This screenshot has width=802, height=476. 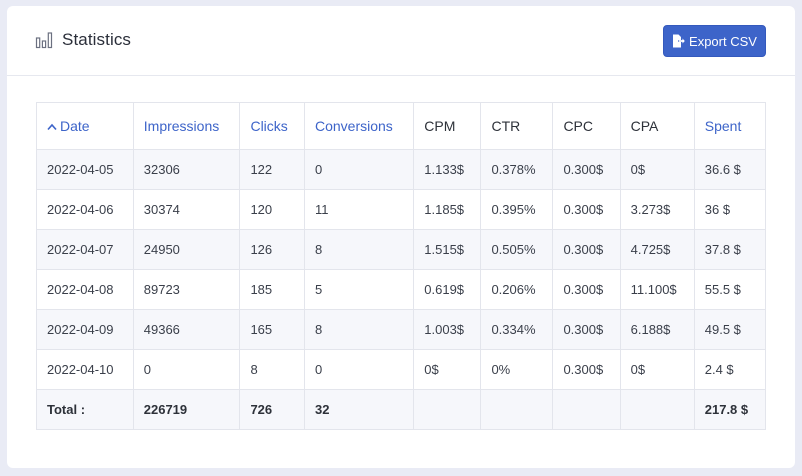 I want to click on export-csv-button: Export CSV, so click(x=714, y=41).